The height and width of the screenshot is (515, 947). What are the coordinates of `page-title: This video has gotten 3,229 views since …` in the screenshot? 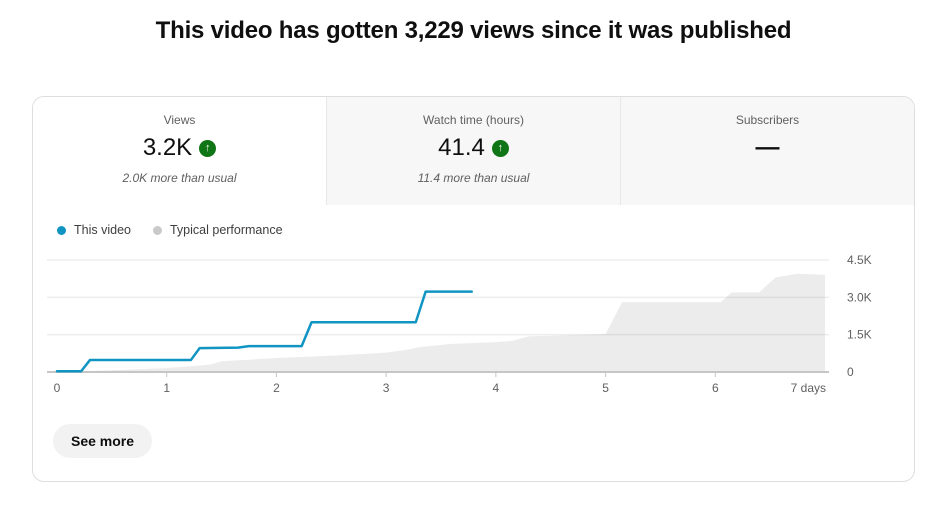 It's located at (473, 30).